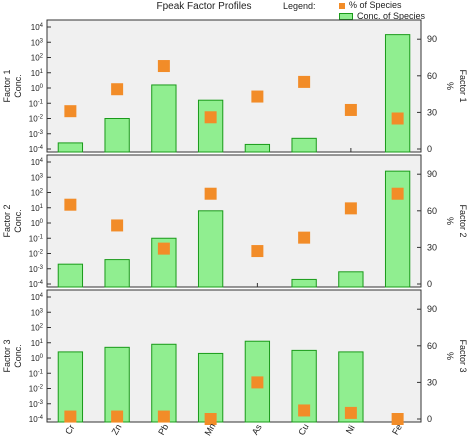 The image size is (474, 442). Describe the element at coordinates (463, 355) in the screenshot. I see `panel-3-right-label: Factor 3` at that location.